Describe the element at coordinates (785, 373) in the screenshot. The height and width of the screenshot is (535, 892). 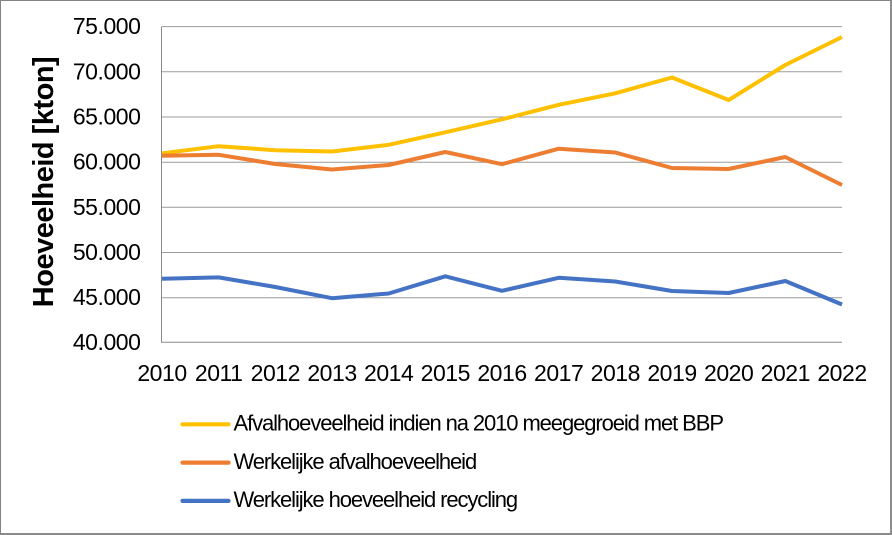
I see `svg-text: 2021` at that location.